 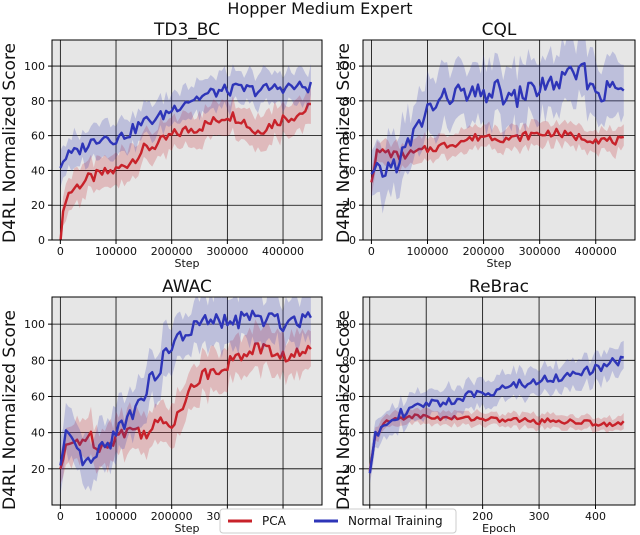 I want to click on subplot-title: AWAC, so click(x=187, y=287).